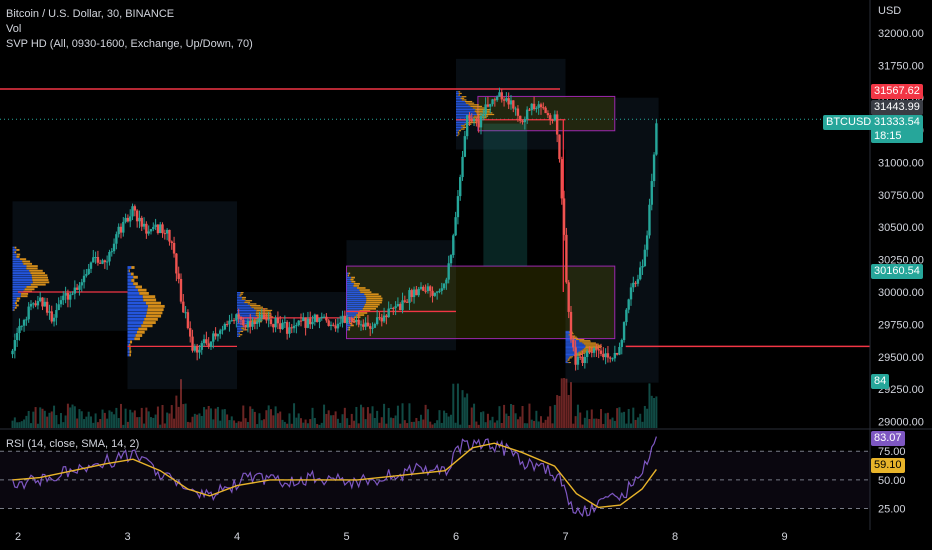 The width and height of the screenshot is (932, 550). What do you see at coordinates (897, 107) in the screenshot?
I see `high-price-badge: 31443.99` at bounding box center [897, 107].